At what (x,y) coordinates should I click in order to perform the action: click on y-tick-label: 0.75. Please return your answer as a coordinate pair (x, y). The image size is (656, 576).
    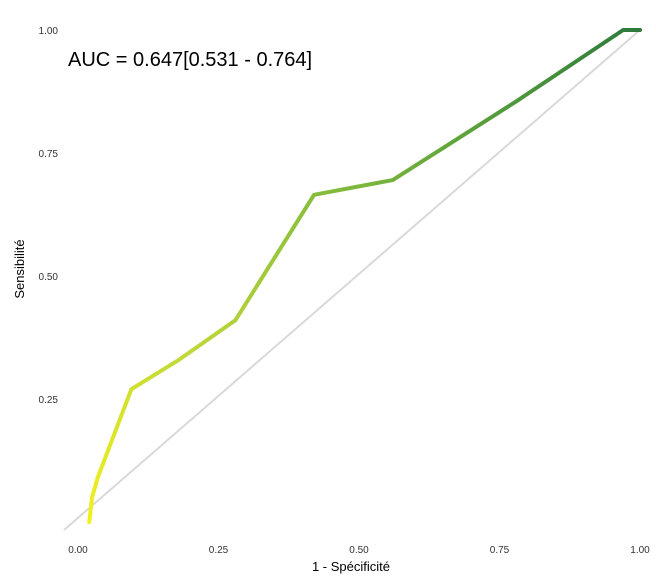
    Looking at the image, I should click on (49, 154).